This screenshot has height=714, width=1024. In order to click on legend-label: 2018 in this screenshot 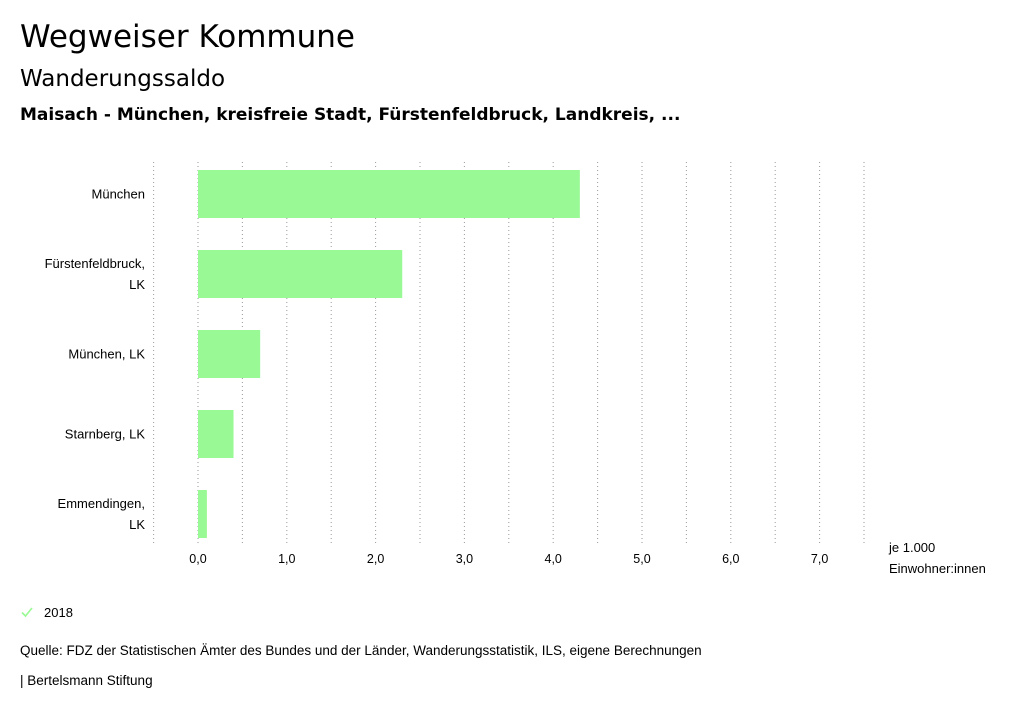, I will do `click(58, 612)`.